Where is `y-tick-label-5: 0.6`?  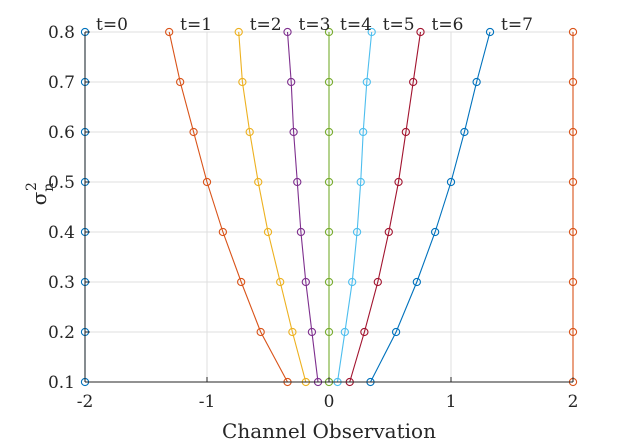
y-tick-label-5: 0.6 is located at coordinates (61, 133).